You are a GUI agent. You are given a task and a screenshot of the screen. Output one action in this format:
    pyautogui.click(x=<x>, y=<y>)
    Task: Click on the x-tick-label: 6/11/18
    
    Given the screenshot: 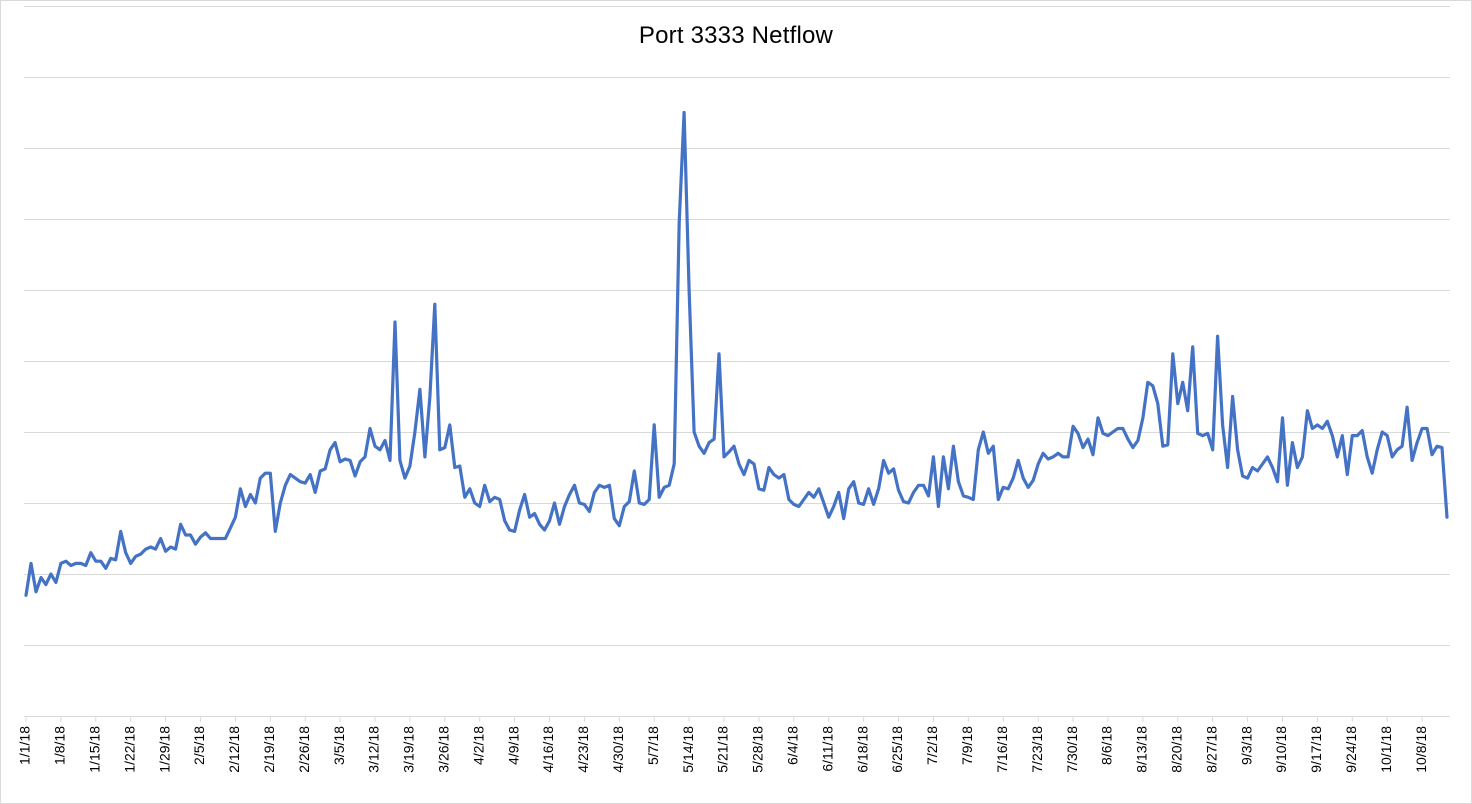 What is the action you would take?
    pyautogui.click(x=827, y=749)
    